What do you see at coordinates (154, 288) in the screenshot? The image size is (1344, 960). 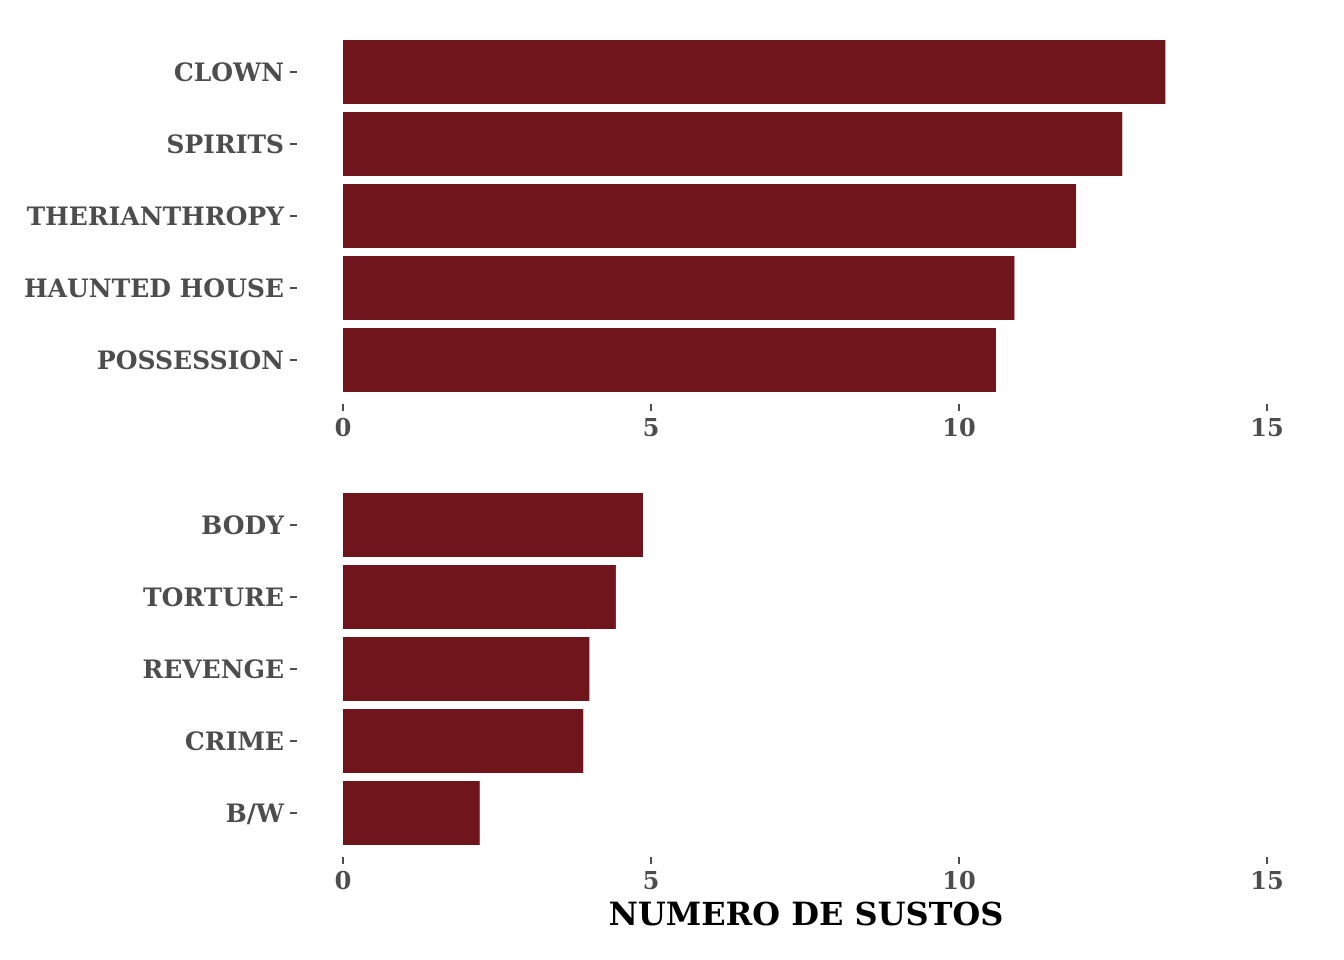 I see `category-label: HAUNTED HOUSE` at bounding box center [154, 288].